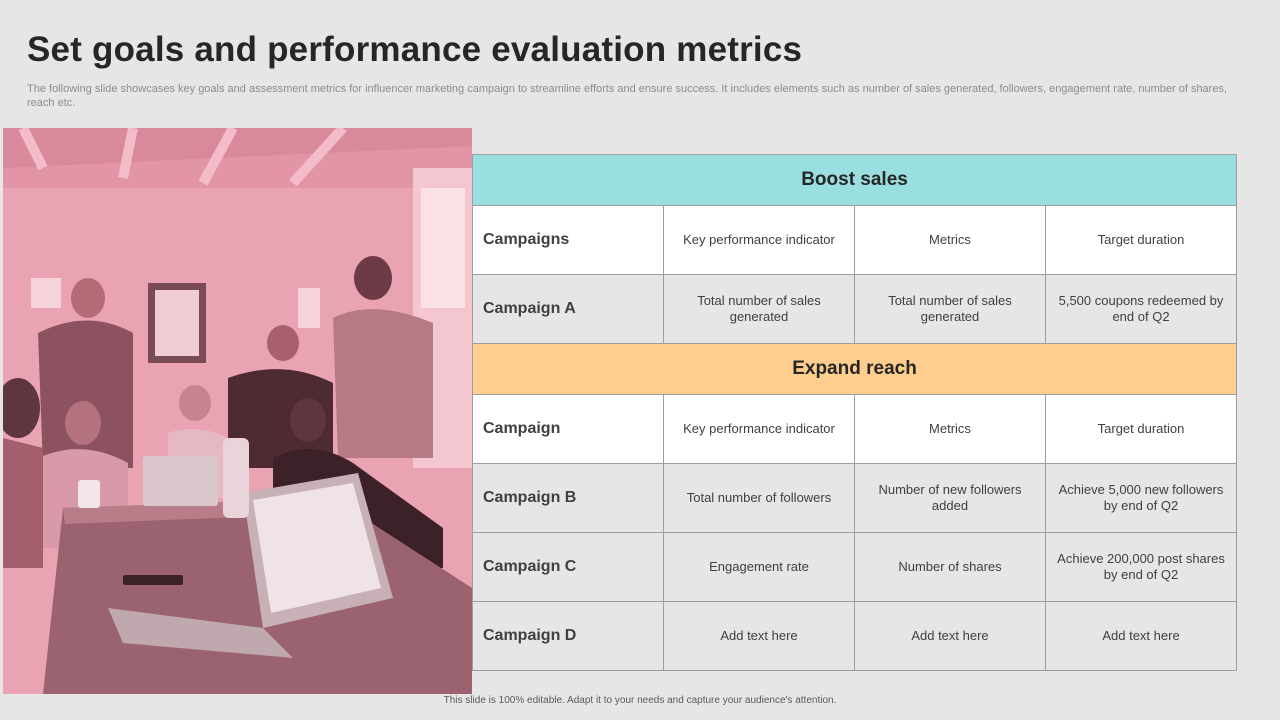 This screenshot has height=720, width=1280. What do you see at coordinates (759, 309) in the screenshot?
I see `kpi-cell: Total number of sales generated` at bounding box center [759, 309].